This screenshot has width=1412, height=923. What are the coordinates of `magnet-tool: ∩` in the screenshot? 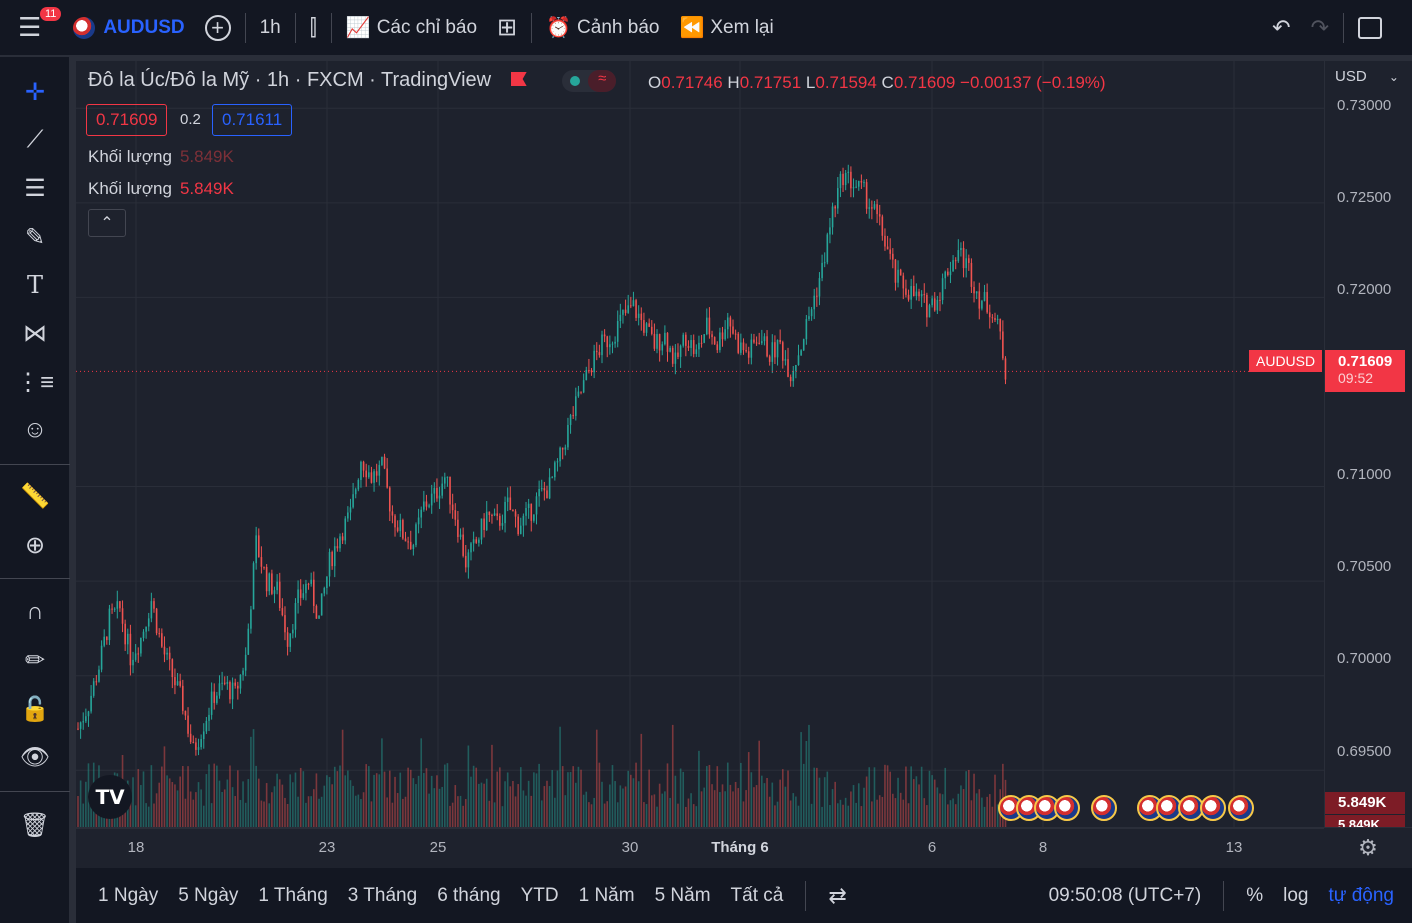 It's located at (35, 612).